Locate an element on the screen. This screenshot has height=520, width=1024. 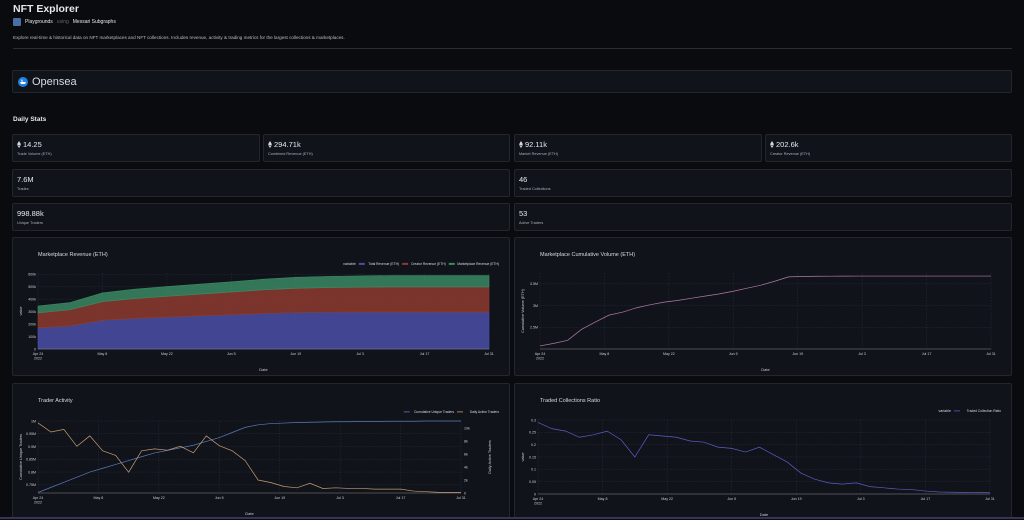
y-right-tick-label: 2k is located at coordinates (466, 480).